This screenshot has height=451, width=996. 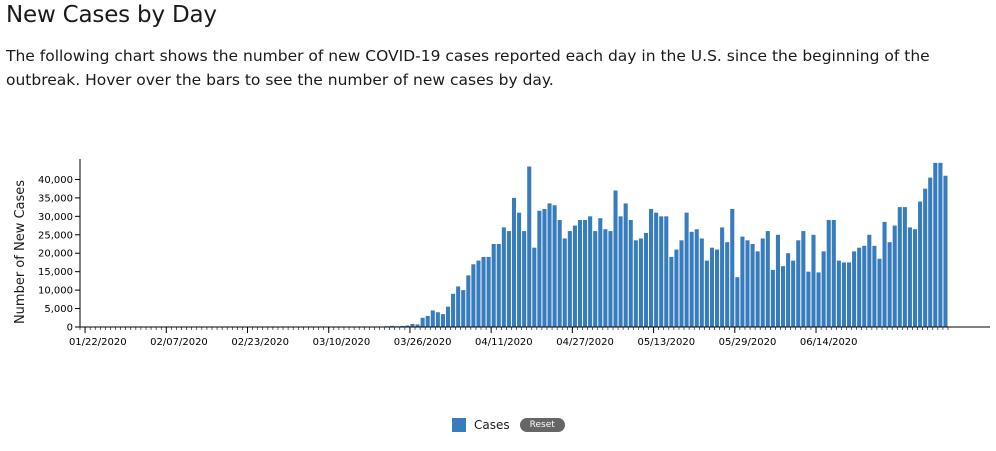 I want to click on legend-label-cases: Cases, so click(x=492, y=425).